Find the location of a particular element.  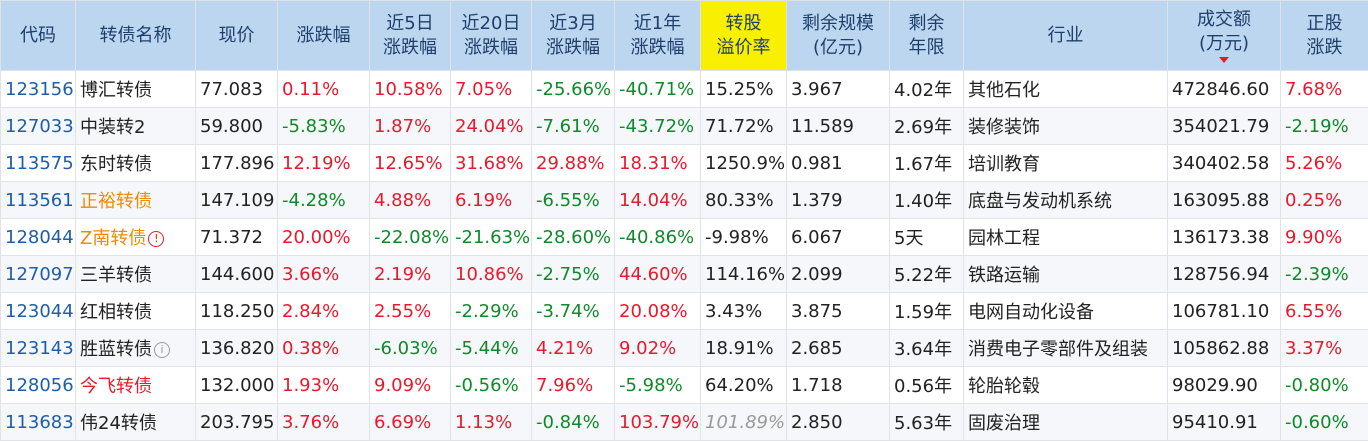

cell-volume: 472846.60 is located at coordinates (1224, 89).